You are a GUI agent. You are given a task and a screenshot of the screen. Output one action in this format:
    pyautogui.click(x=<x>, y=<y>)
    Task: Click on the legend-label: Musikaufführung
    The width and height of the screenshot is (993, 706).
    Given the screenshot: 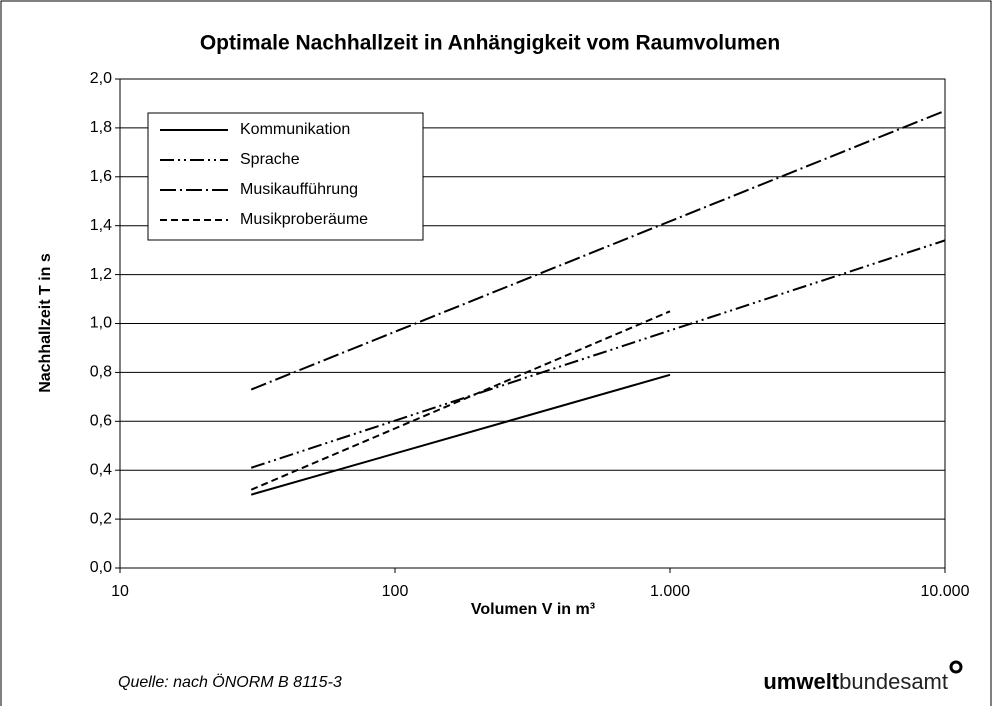 What is the action you would take?
    pyautogui.click(x=299, y=189)
    